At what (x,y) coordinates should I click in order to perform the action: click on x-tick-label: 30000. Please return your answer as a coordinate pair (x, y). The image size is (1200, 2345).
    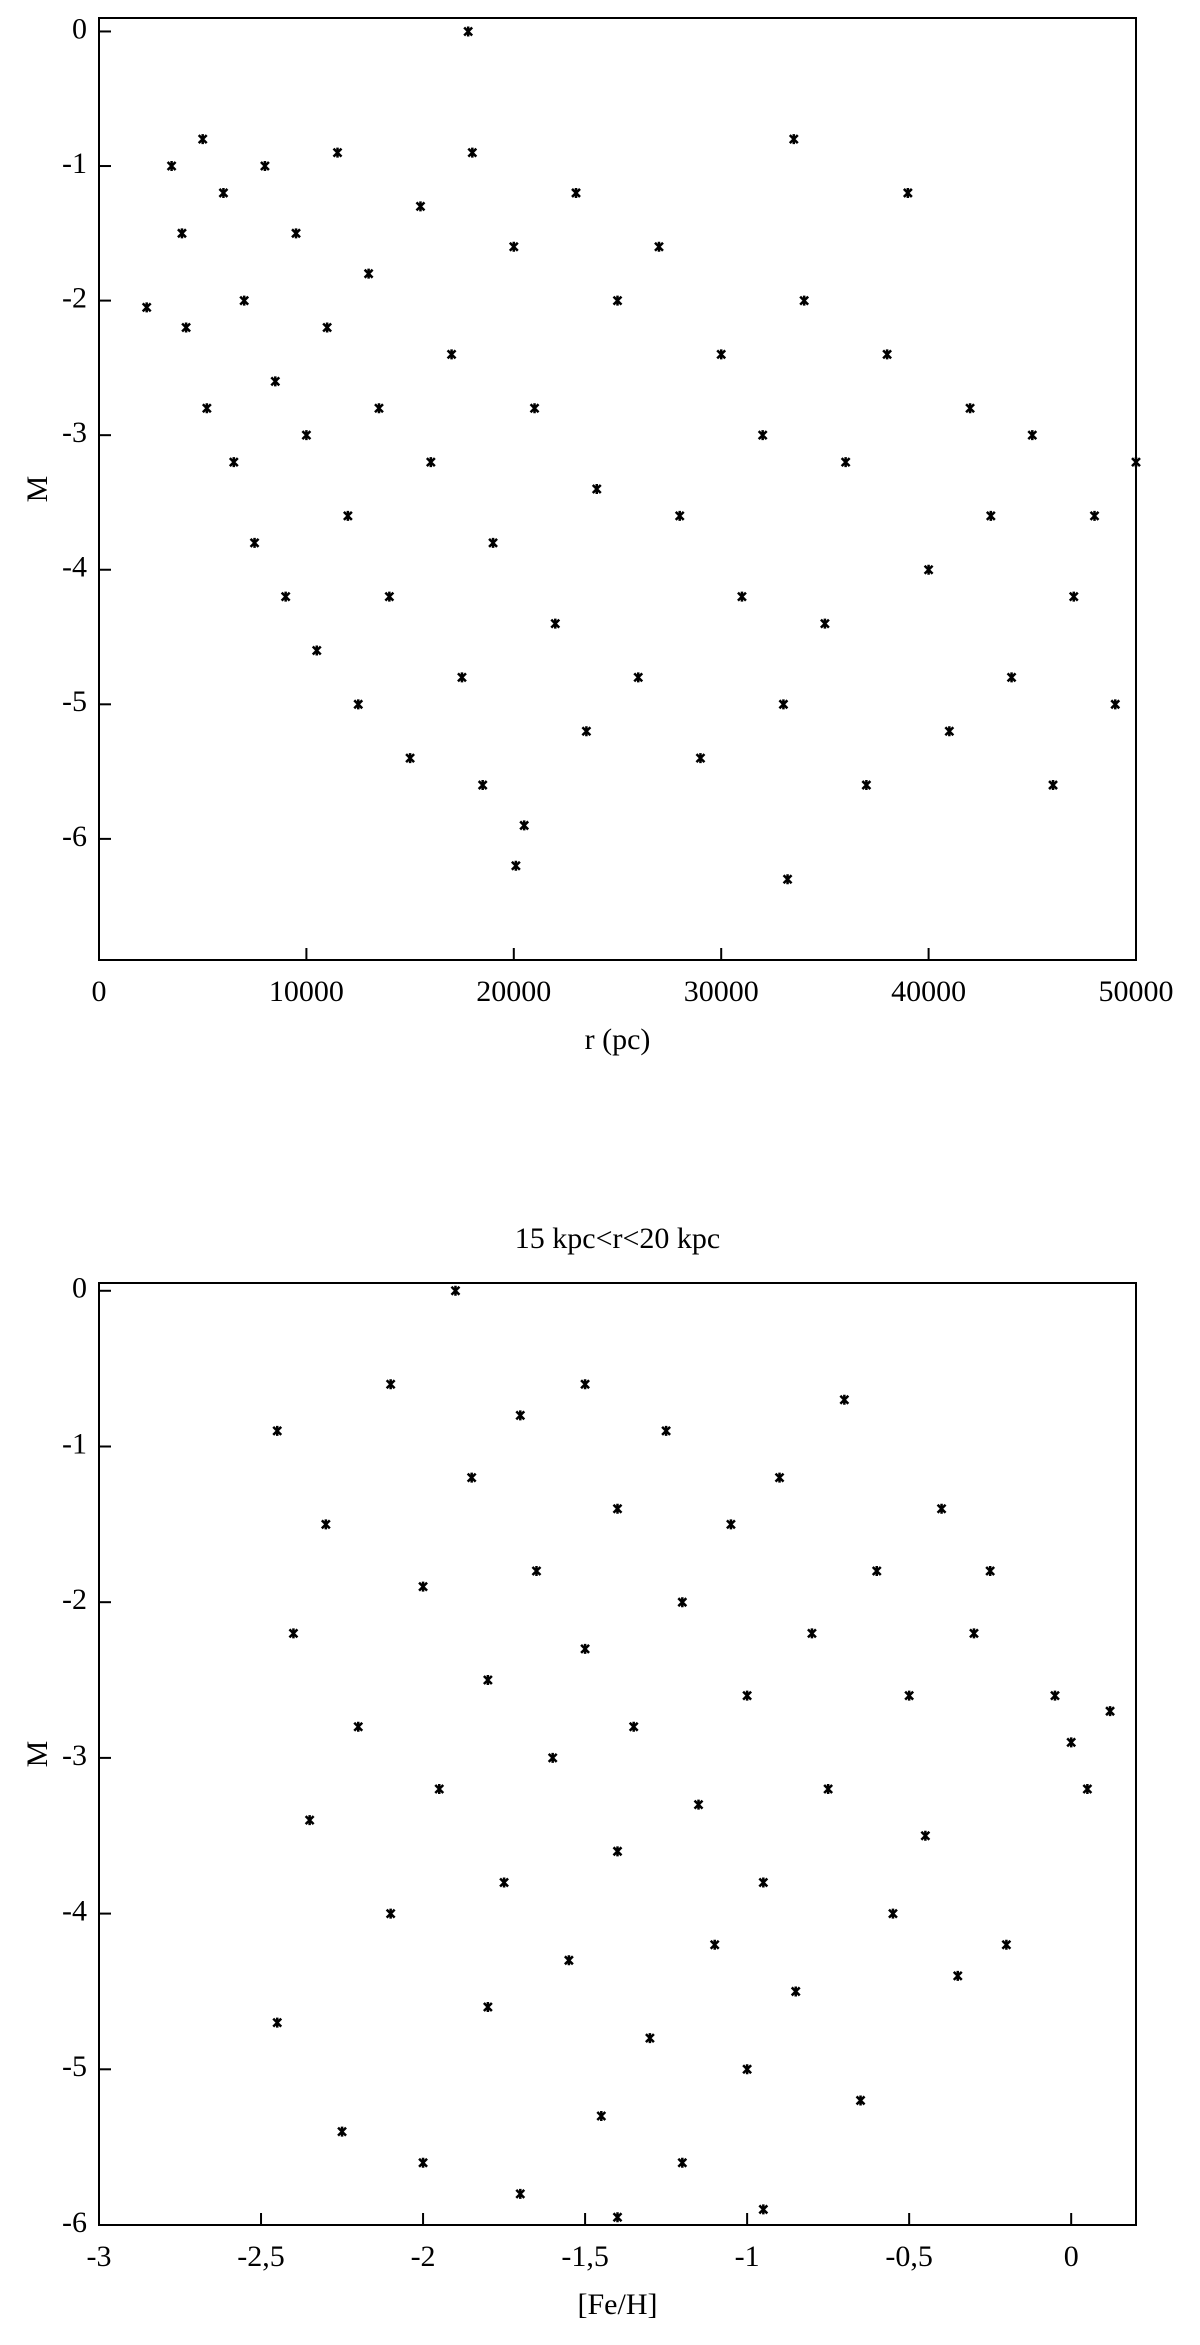
    Looking at the image, I should click on (721, 991).